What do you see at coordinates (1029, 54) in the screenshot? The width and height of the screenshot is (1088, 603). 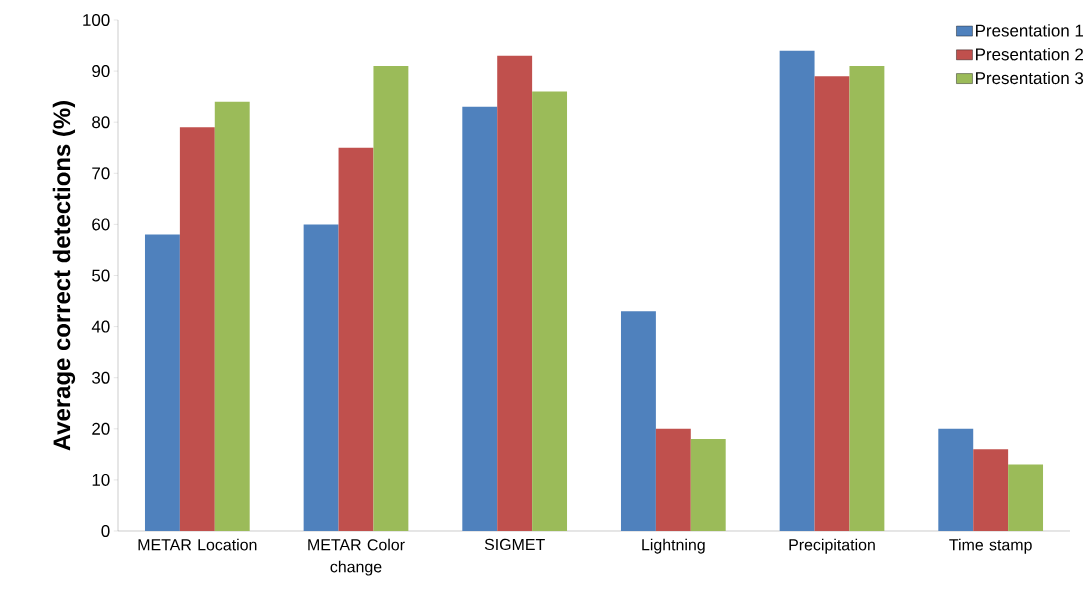 I see `legend-label: Presentation 2` at bounding box center [1029, 54].